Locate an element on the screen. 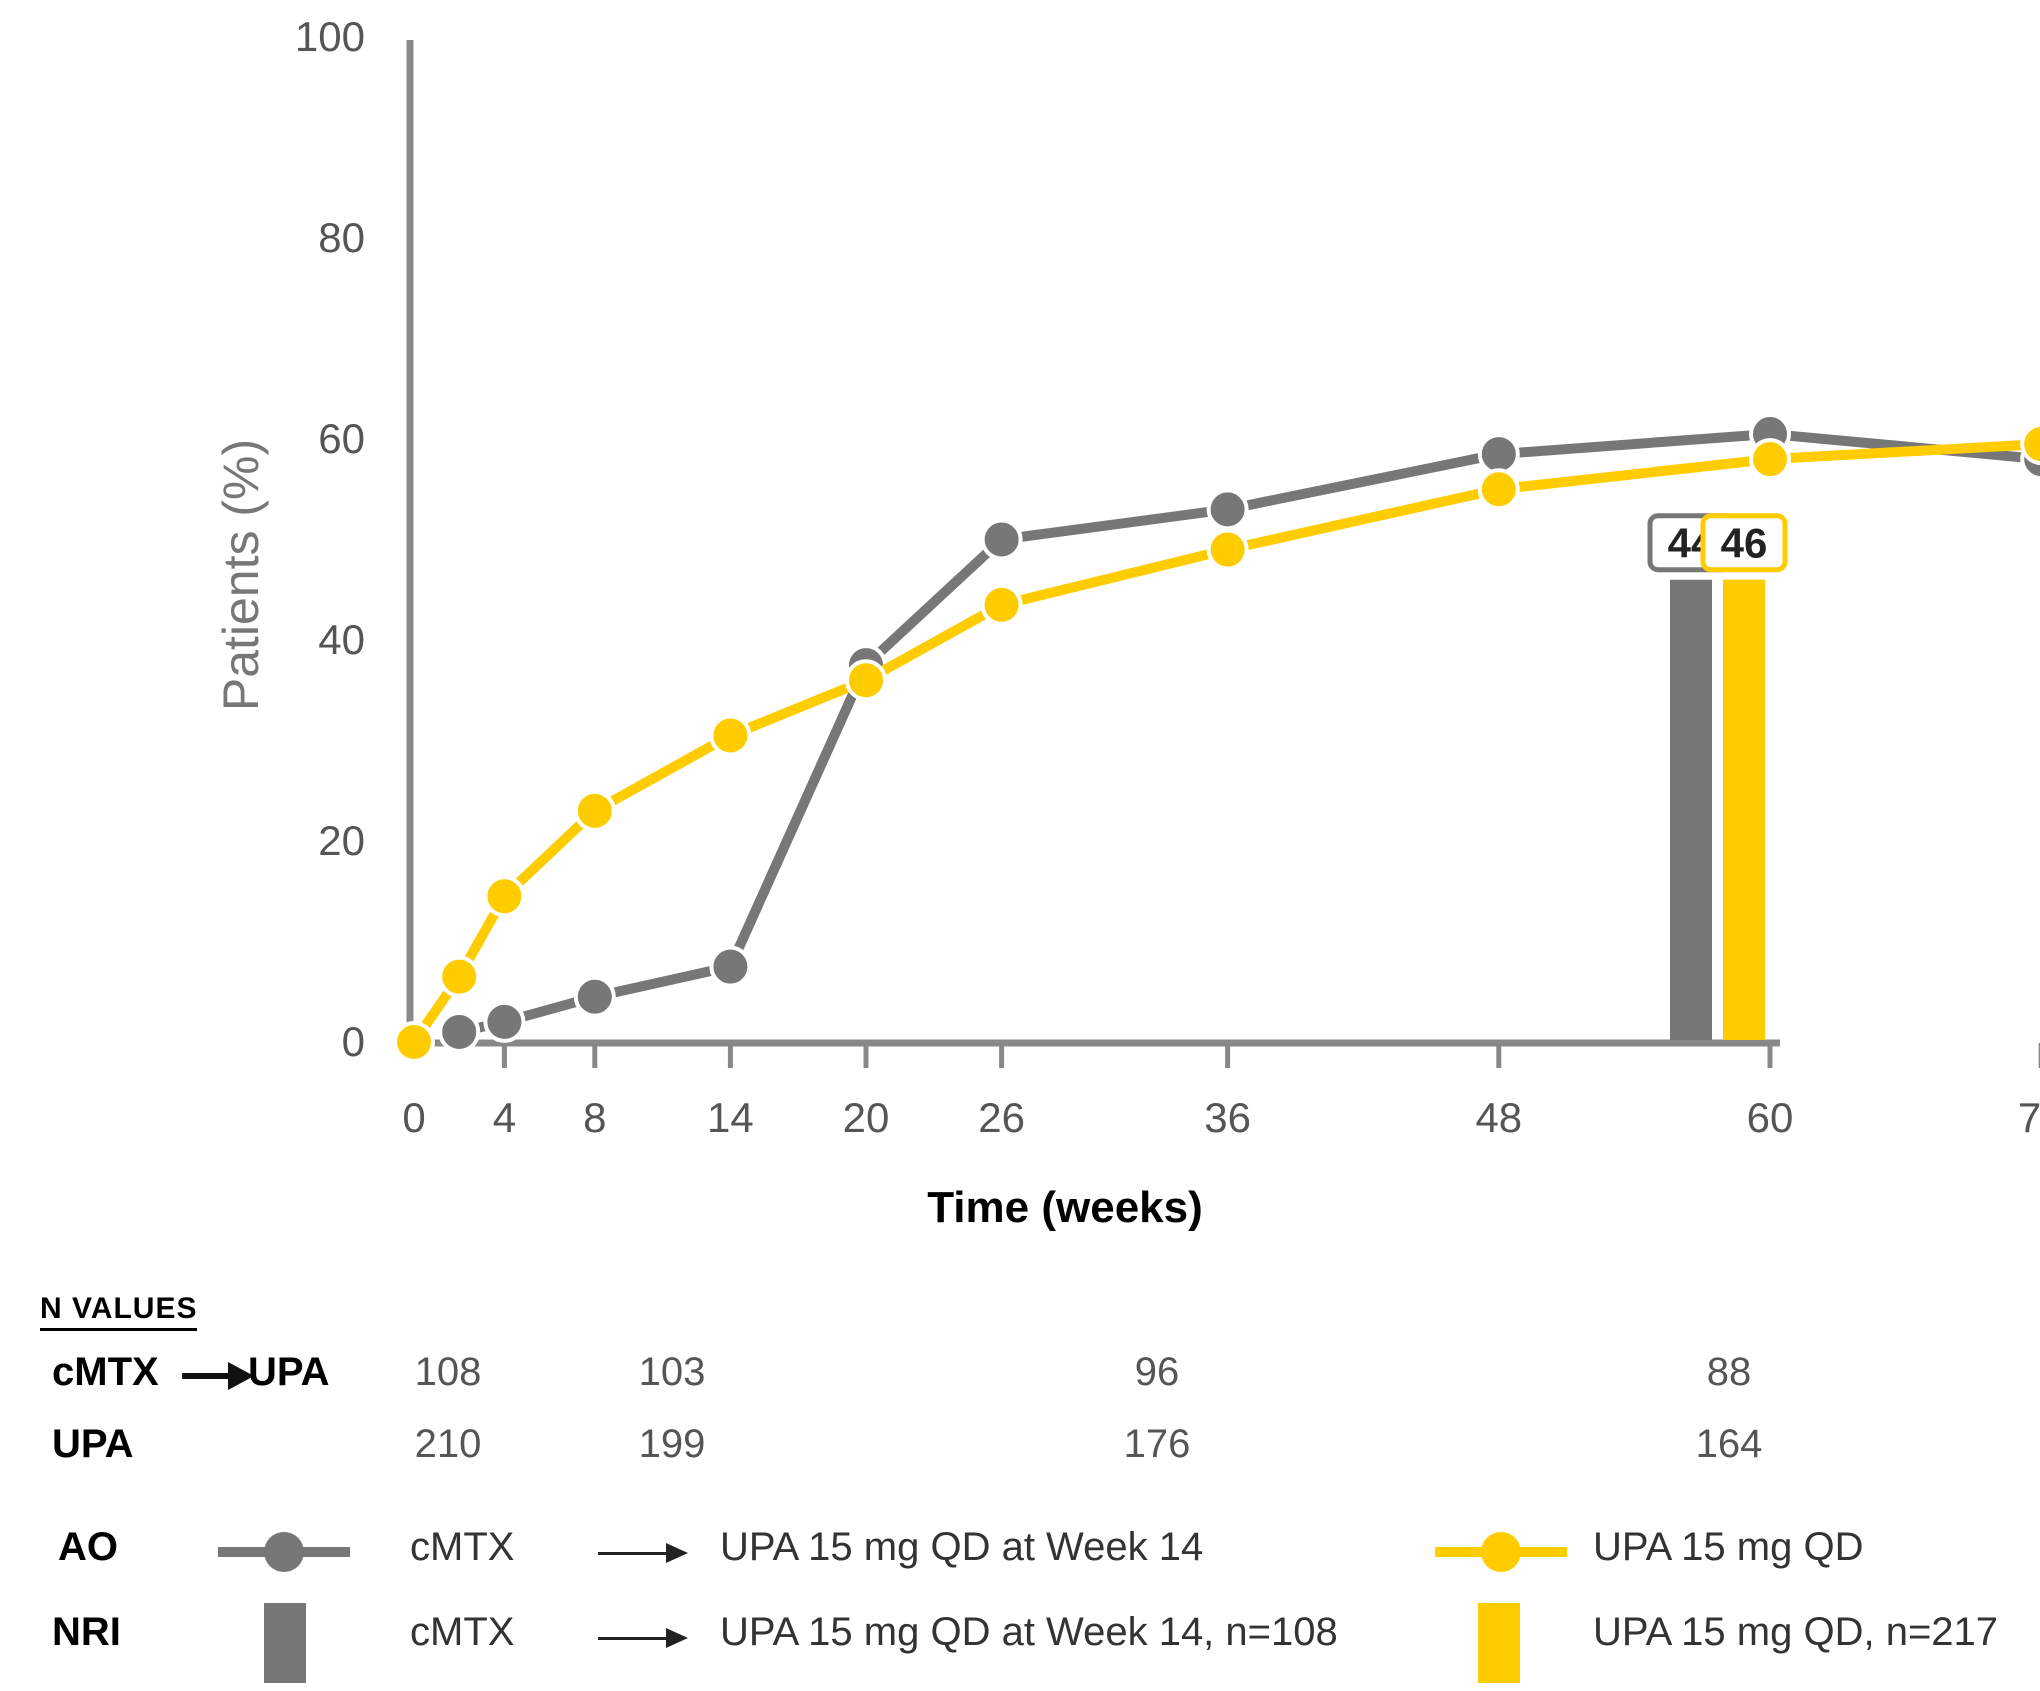  n-value: 164 is located at coordinates (1729, 1444).